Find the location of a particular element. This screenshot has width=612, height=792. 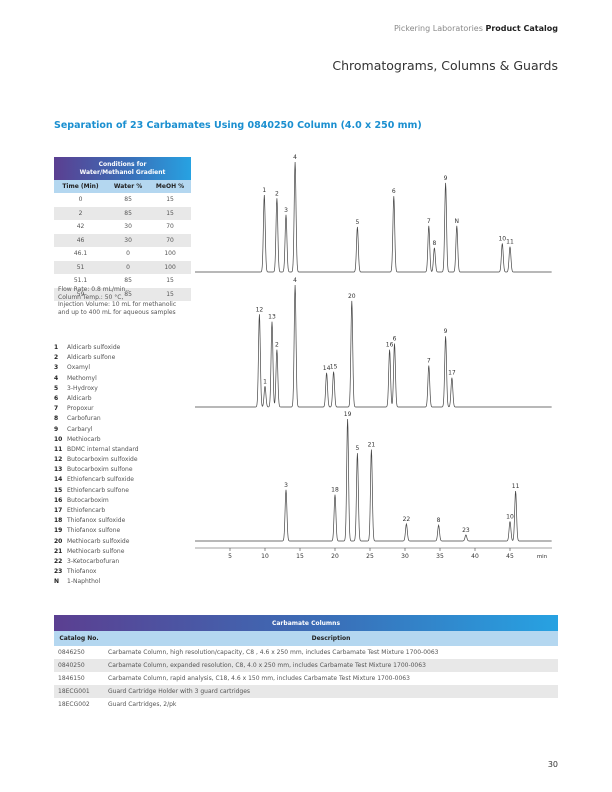

compound-number: 17 is located at coordinates (58, 510).